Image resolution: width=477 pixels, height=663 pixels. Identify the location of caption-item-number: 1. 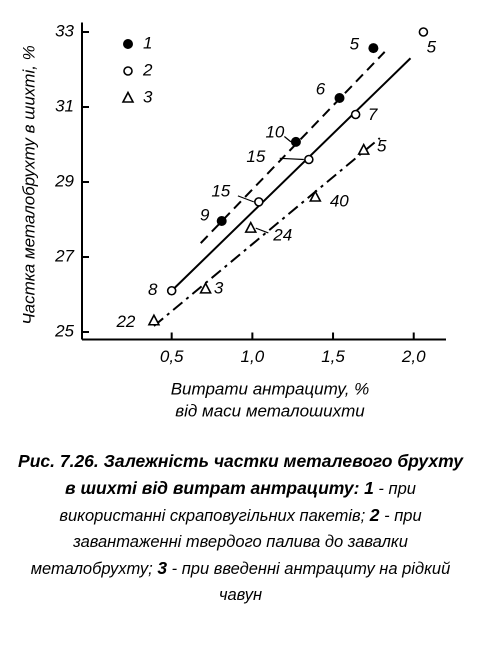
(369, 488).